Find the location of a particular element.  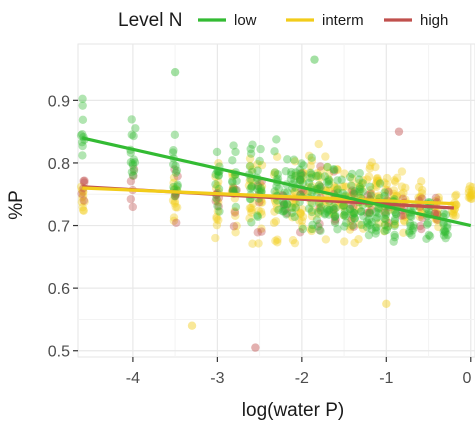

y-tick-label: 0.5 is located at coordinates (59, 352).